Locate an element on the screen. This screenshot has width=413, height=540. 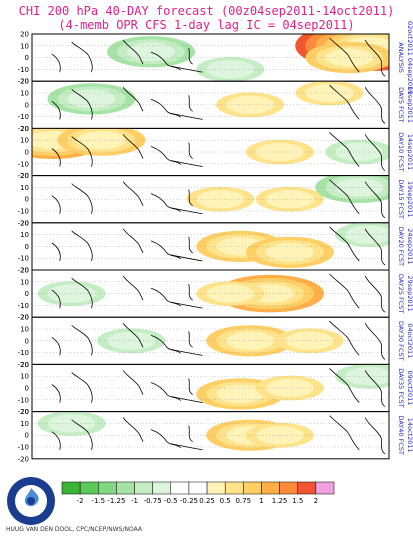
y-tick-label-7-3: -10 is located at coordinates (23, 400).